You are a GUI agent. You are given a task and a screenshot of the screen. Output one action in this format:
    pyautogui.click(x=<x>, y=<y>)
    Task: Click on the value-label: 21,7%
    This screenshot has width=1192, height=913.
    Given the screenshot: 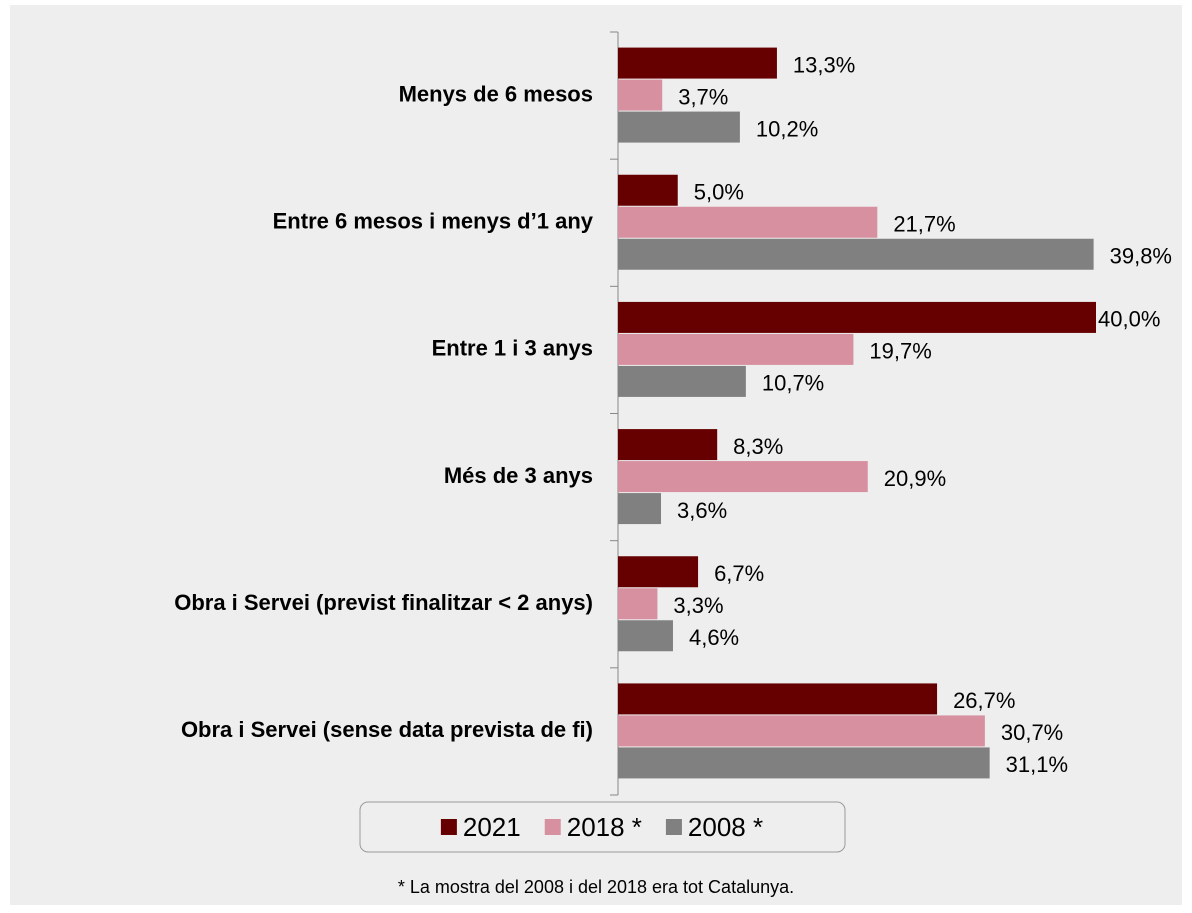 What is the action you would take?
    pyautogui.click(x=924, y=224)
    